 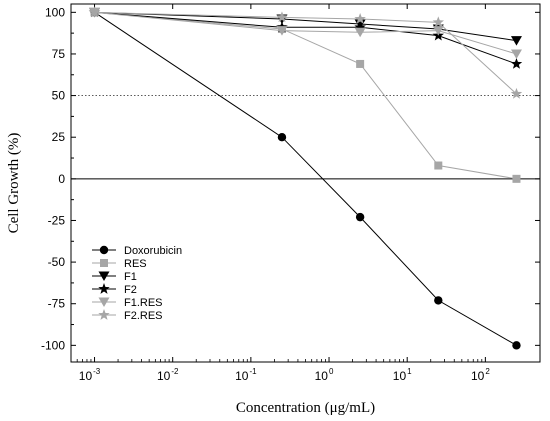 I want to click on legend-item-f2-res: F2.RES, so click(x=127, y=315).